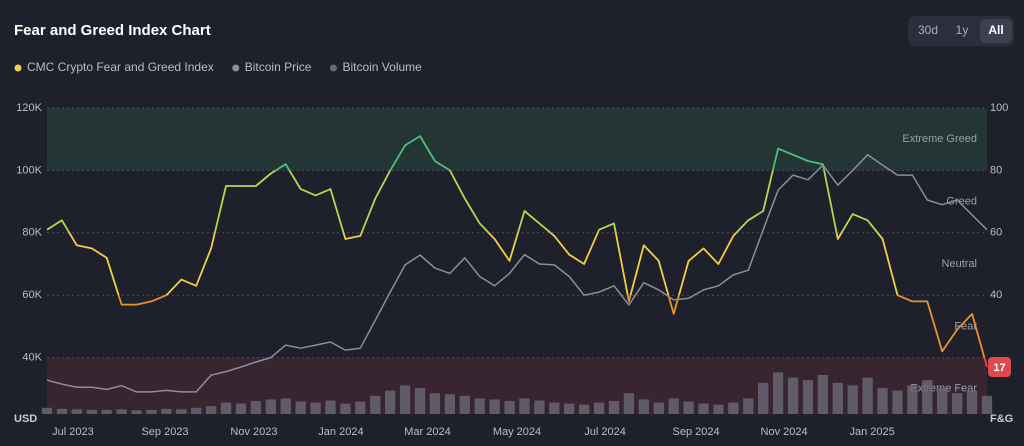  What do you see at coordinates (605, 432) in the screenshot?
I see `x-tick-label: Jul 2024` at bounding box center [605, 432].